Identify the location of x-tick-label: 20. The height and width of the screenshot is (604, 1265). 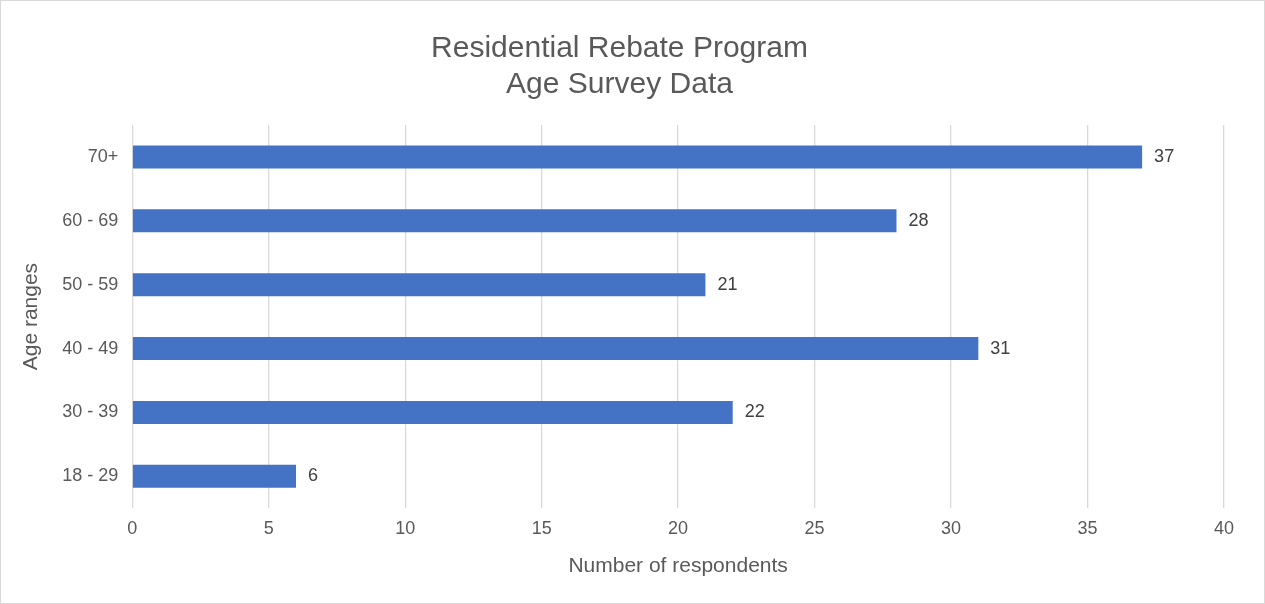
(678, 527).